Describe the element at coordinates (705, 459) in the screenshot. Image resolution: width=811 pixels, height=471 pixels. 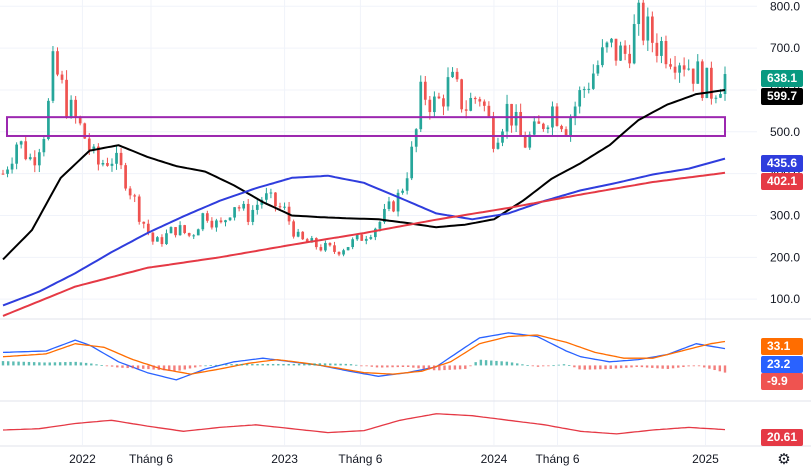
I see `x-tick-label: 2025` at that location.